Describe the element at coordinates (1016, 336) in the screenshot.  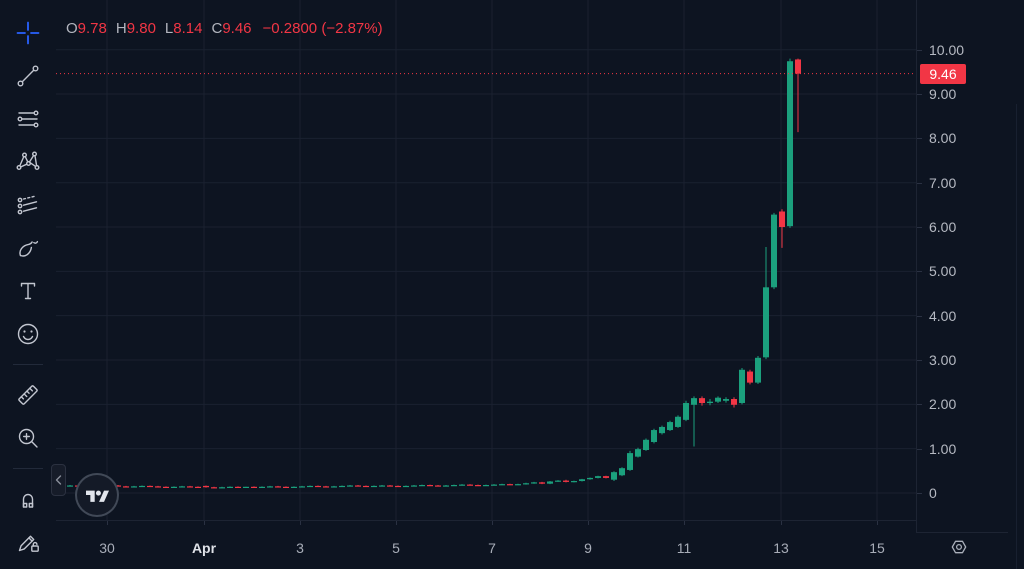
I see `right-panel-edge` at that location.